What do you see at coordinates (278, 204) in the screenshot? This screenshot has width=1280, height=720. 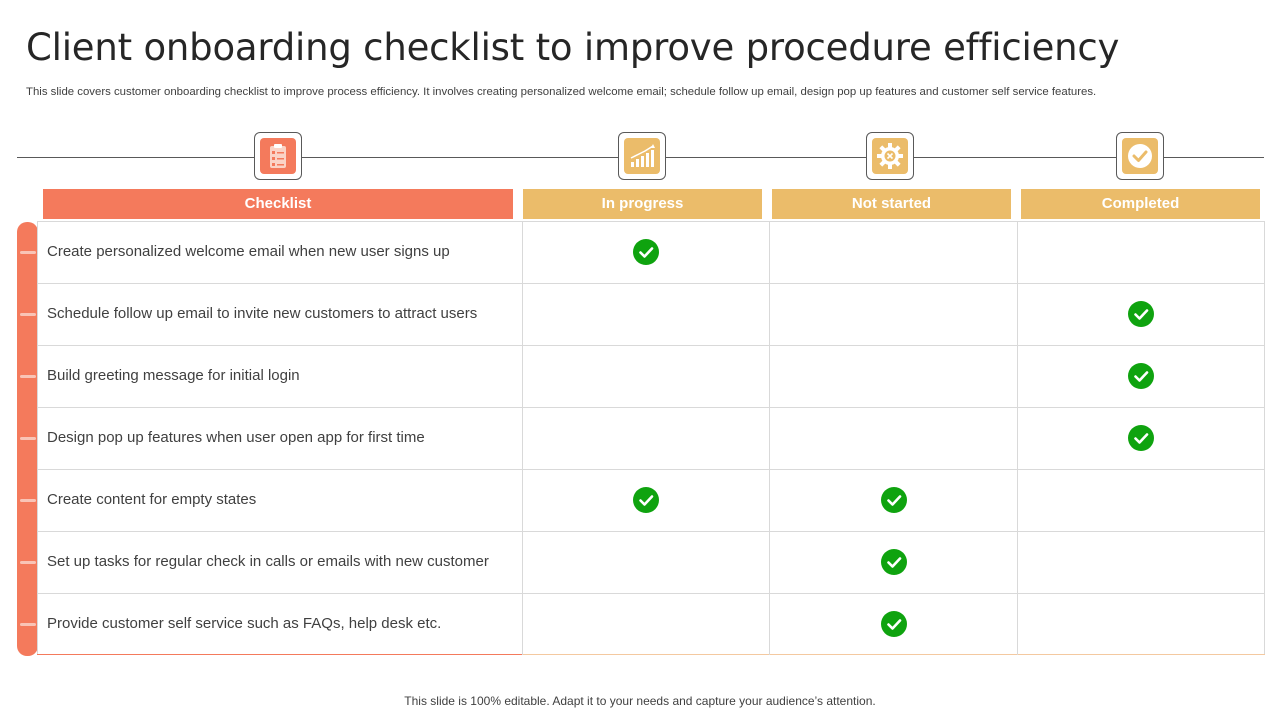 I see `header-checklist: Checklist` at bounding box center [278, 204].